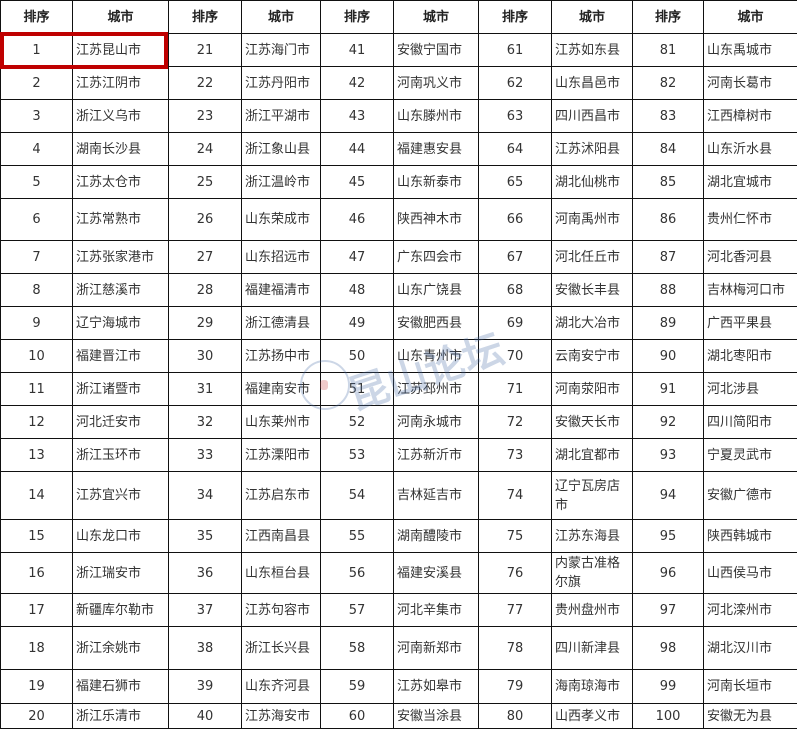  Describe the element at coordinates (37, 455) in the screenshot. I see `rank-cell: 13` at that location.